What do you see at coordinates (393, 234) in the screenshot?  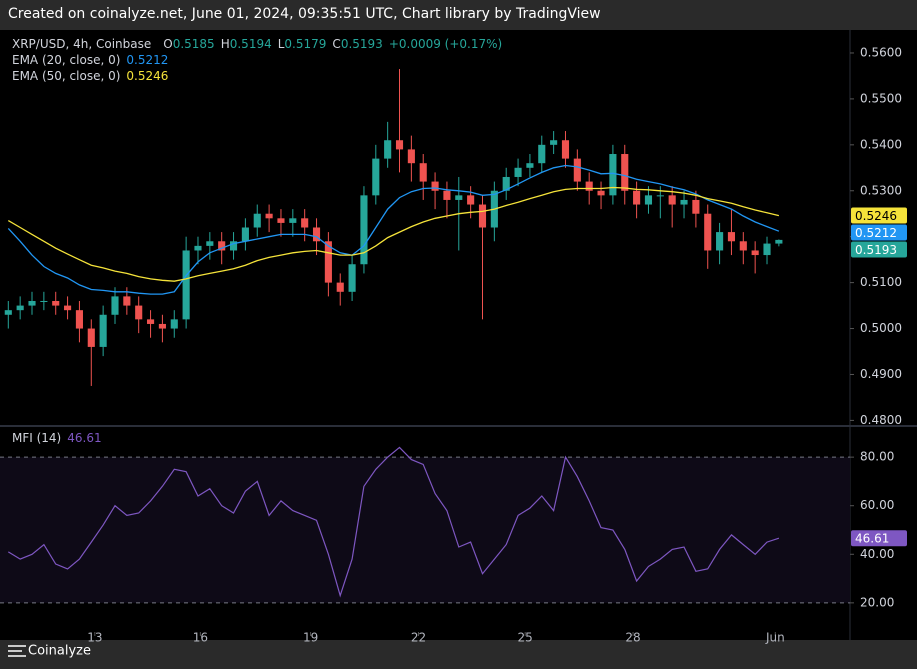 I see `ema-line` at bounding box center [393, 234].